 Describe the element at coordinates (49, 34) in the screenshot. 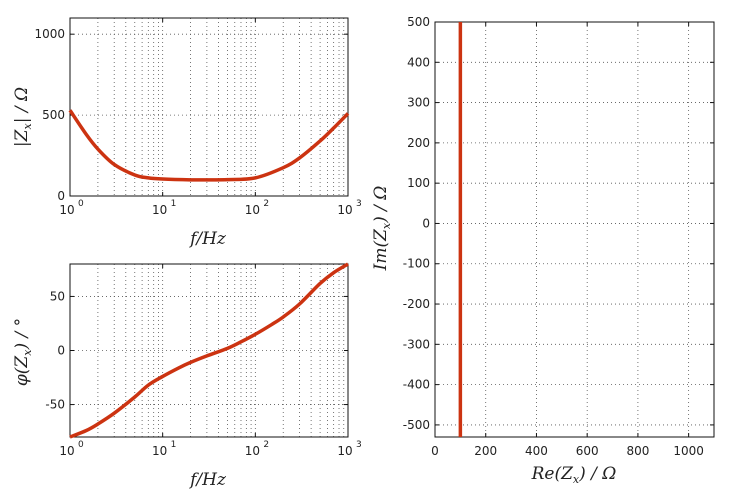

I see `y-tick-label: 1000` at that location.